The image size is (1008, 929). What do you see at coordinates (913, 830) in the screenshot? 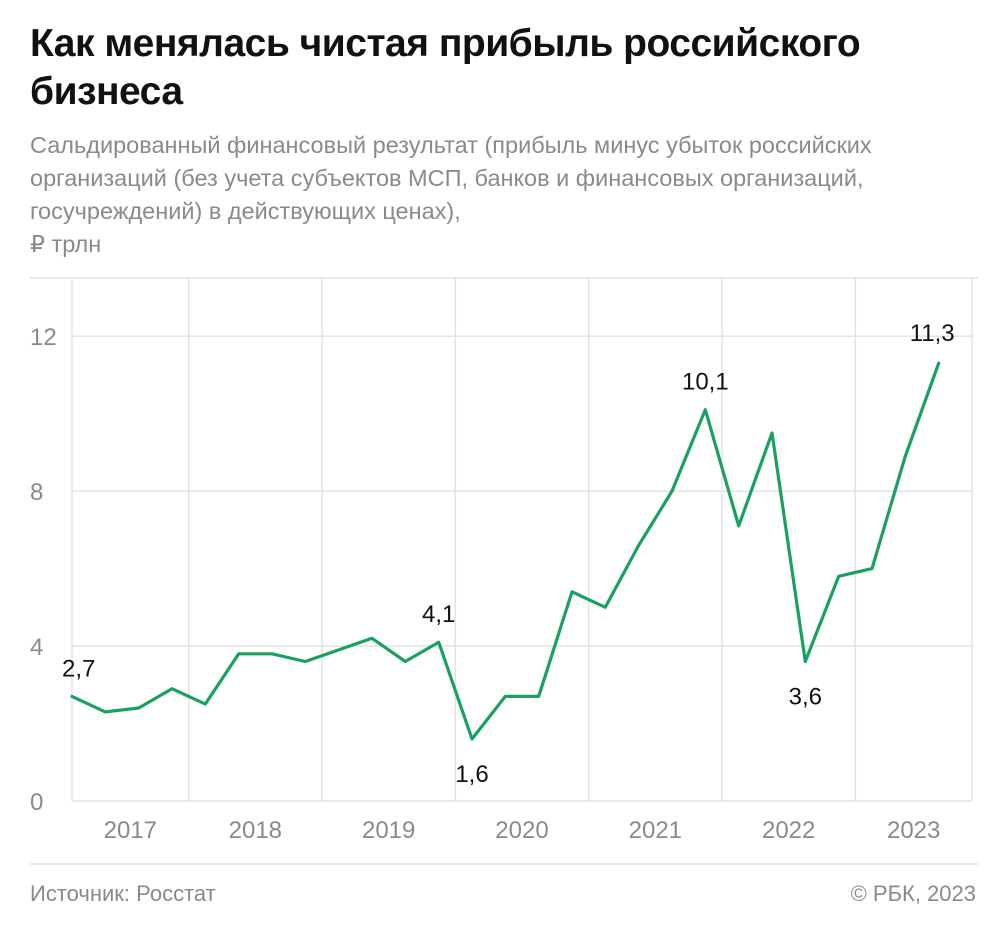
I see `x-tick-label: 2023` at bounding box center [913, 830].